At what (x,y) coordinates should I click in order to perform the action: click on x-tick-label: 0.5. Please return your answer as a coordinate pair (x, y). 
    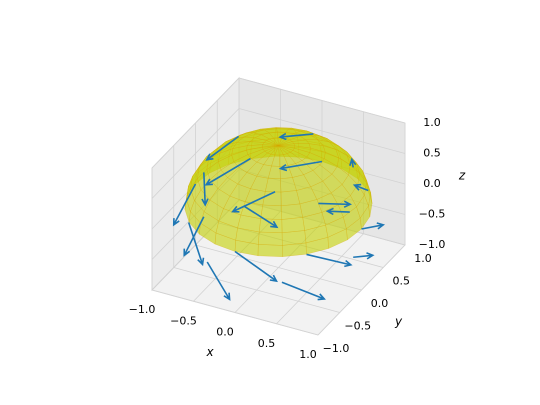
    Looking at the image, I should click on (267, 343).